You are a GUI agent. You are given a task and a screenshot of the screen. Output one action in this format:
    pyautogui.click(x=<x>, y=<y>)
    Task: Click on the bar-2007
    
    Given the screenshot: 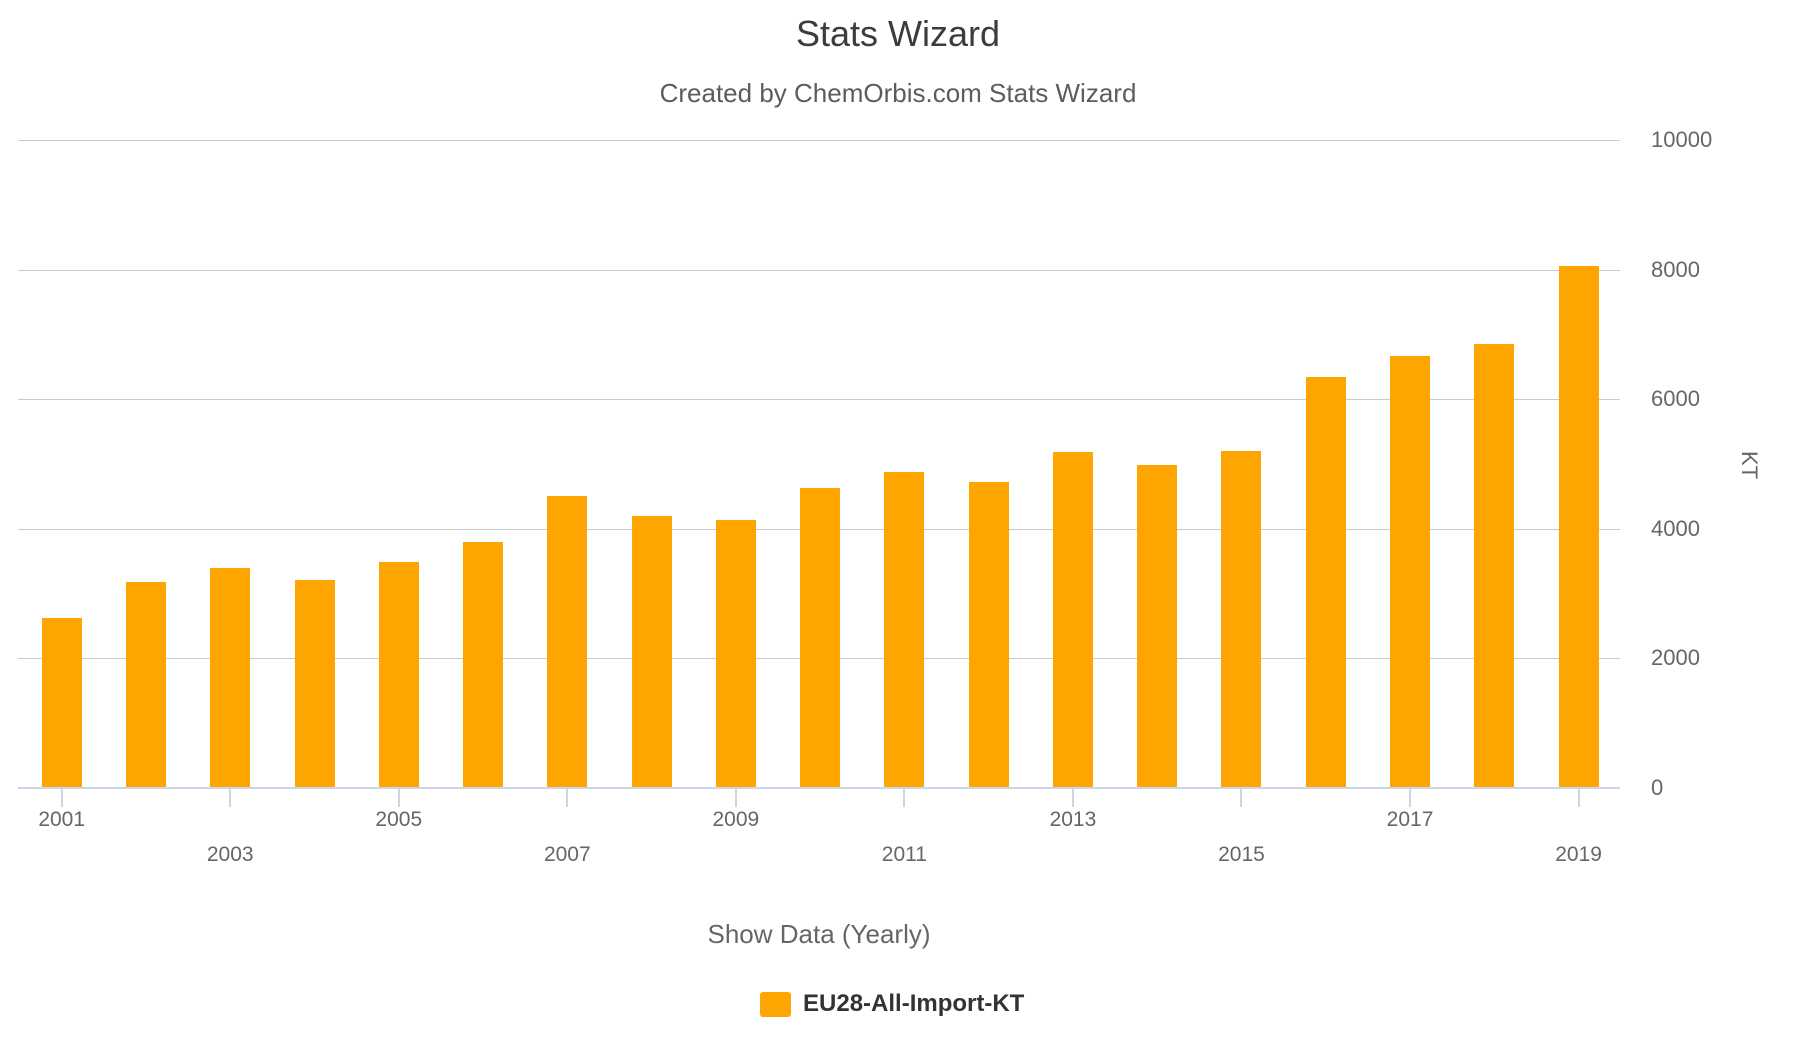 What is the action you would take?
    pyautogui.click(x=567, y=641)
    